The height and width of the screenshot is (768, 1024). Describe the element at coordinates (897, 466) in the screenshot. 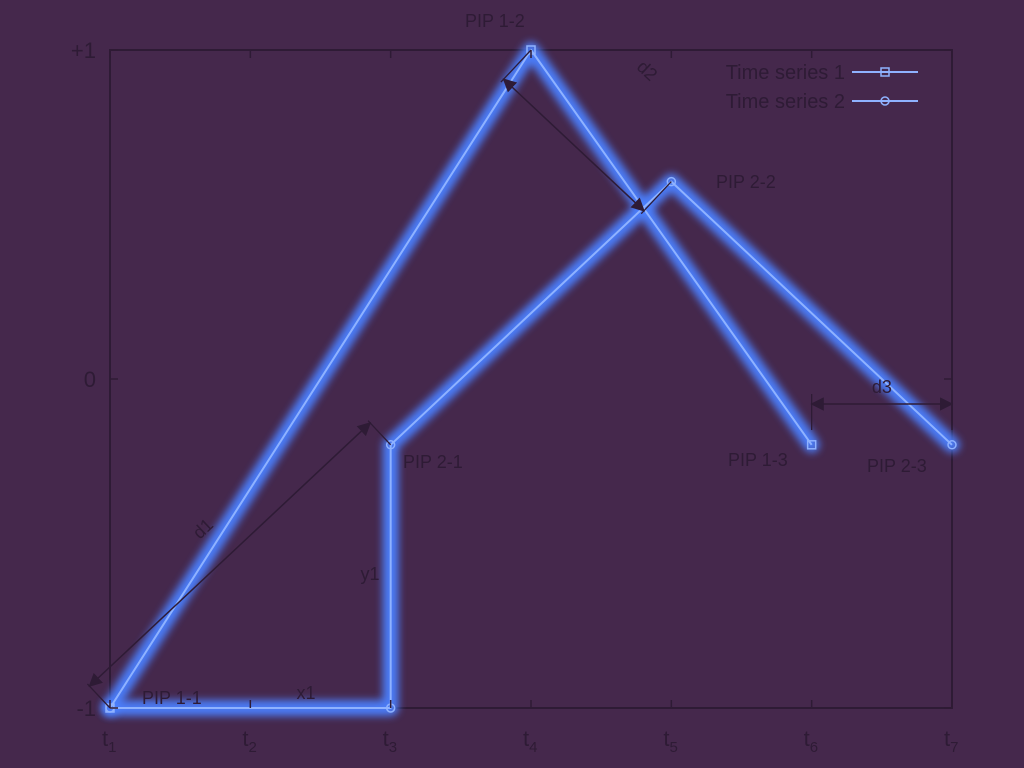

I see `pip-label: PIP 2-3` at that location.